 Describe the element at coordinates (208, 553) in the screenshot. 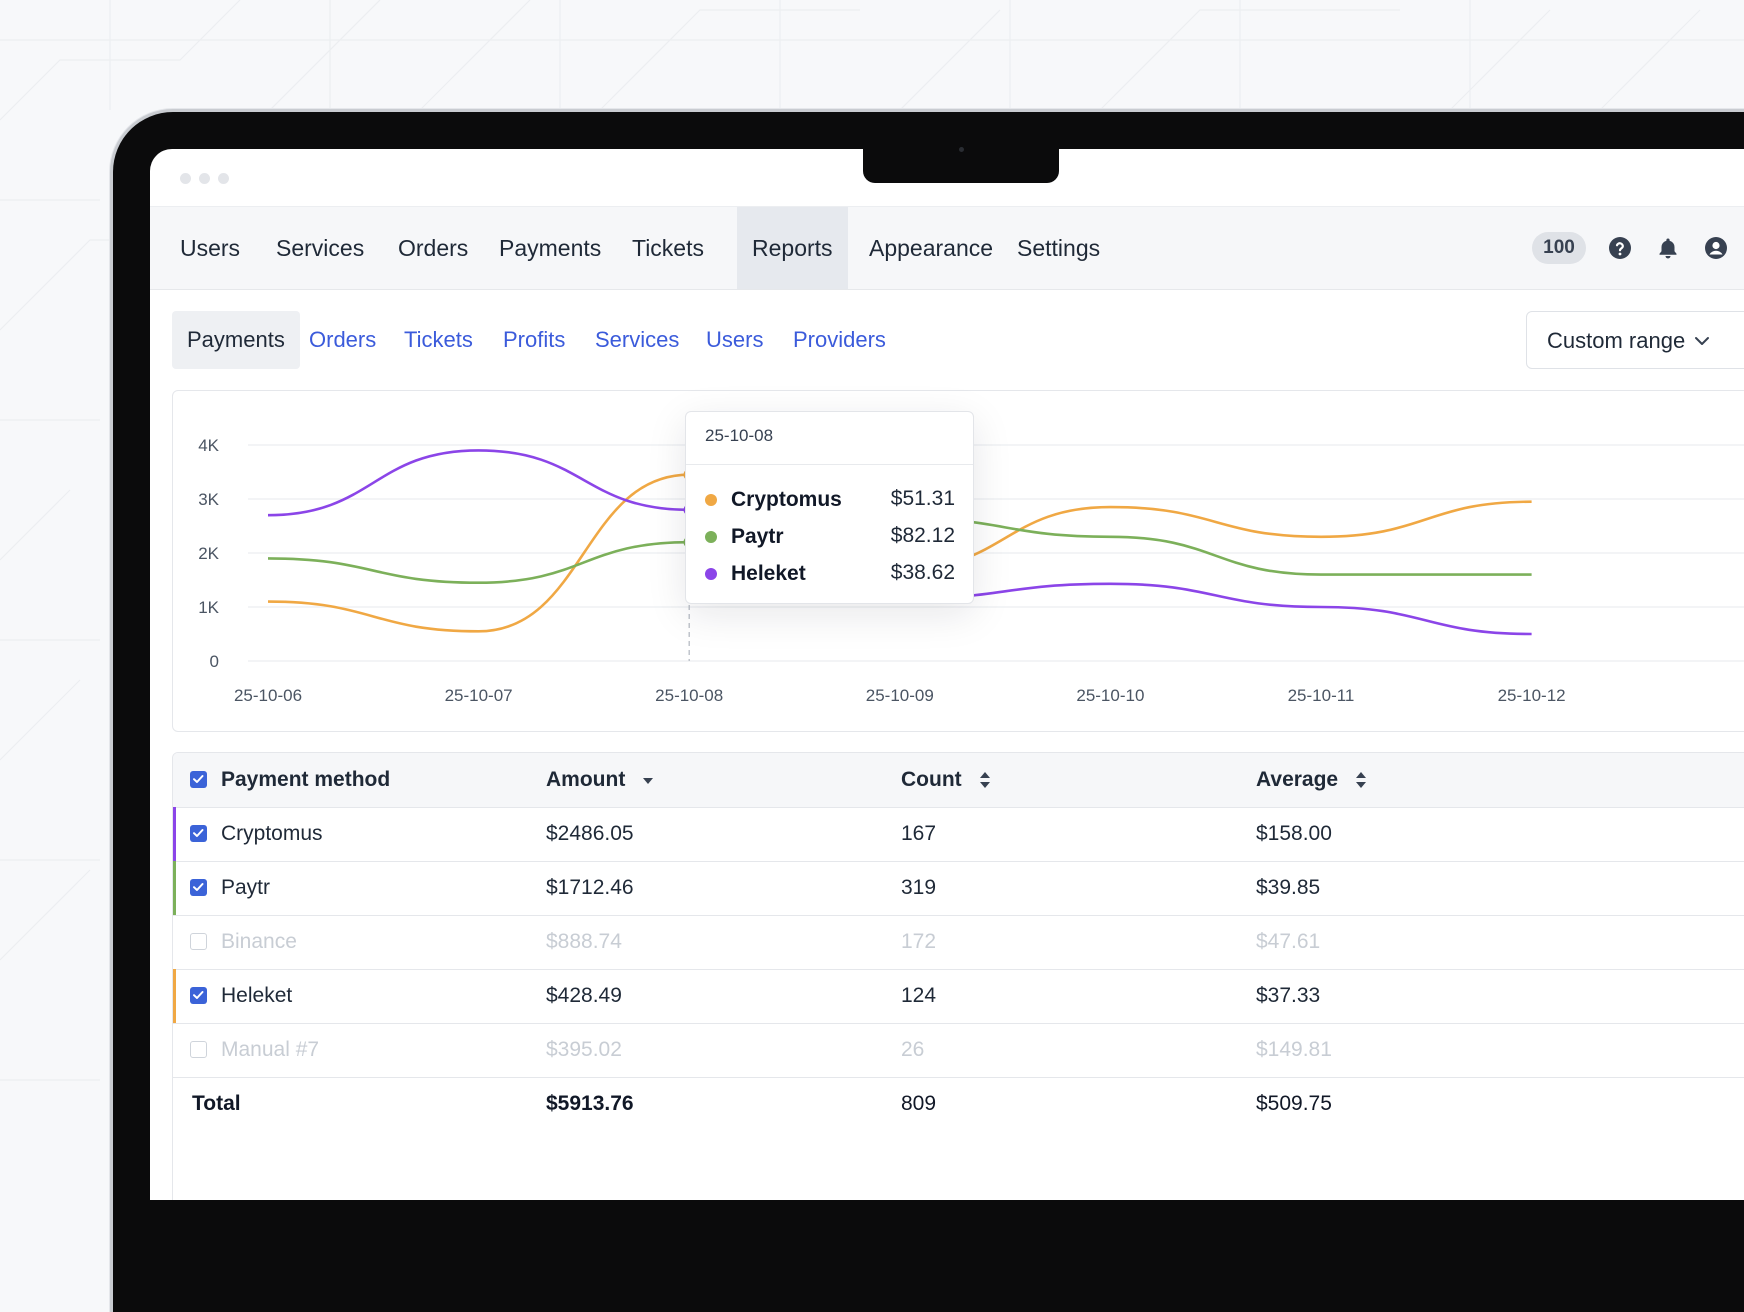

I see `y-tick-label: 2K` at that location.